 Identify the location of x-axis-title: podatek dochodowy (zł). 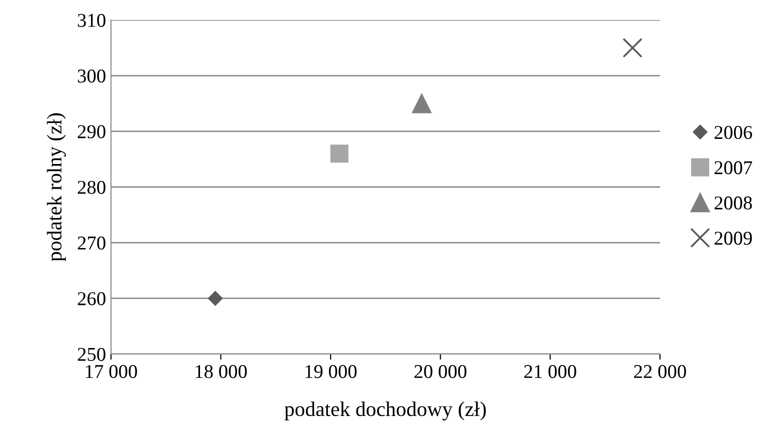
(385, 410).